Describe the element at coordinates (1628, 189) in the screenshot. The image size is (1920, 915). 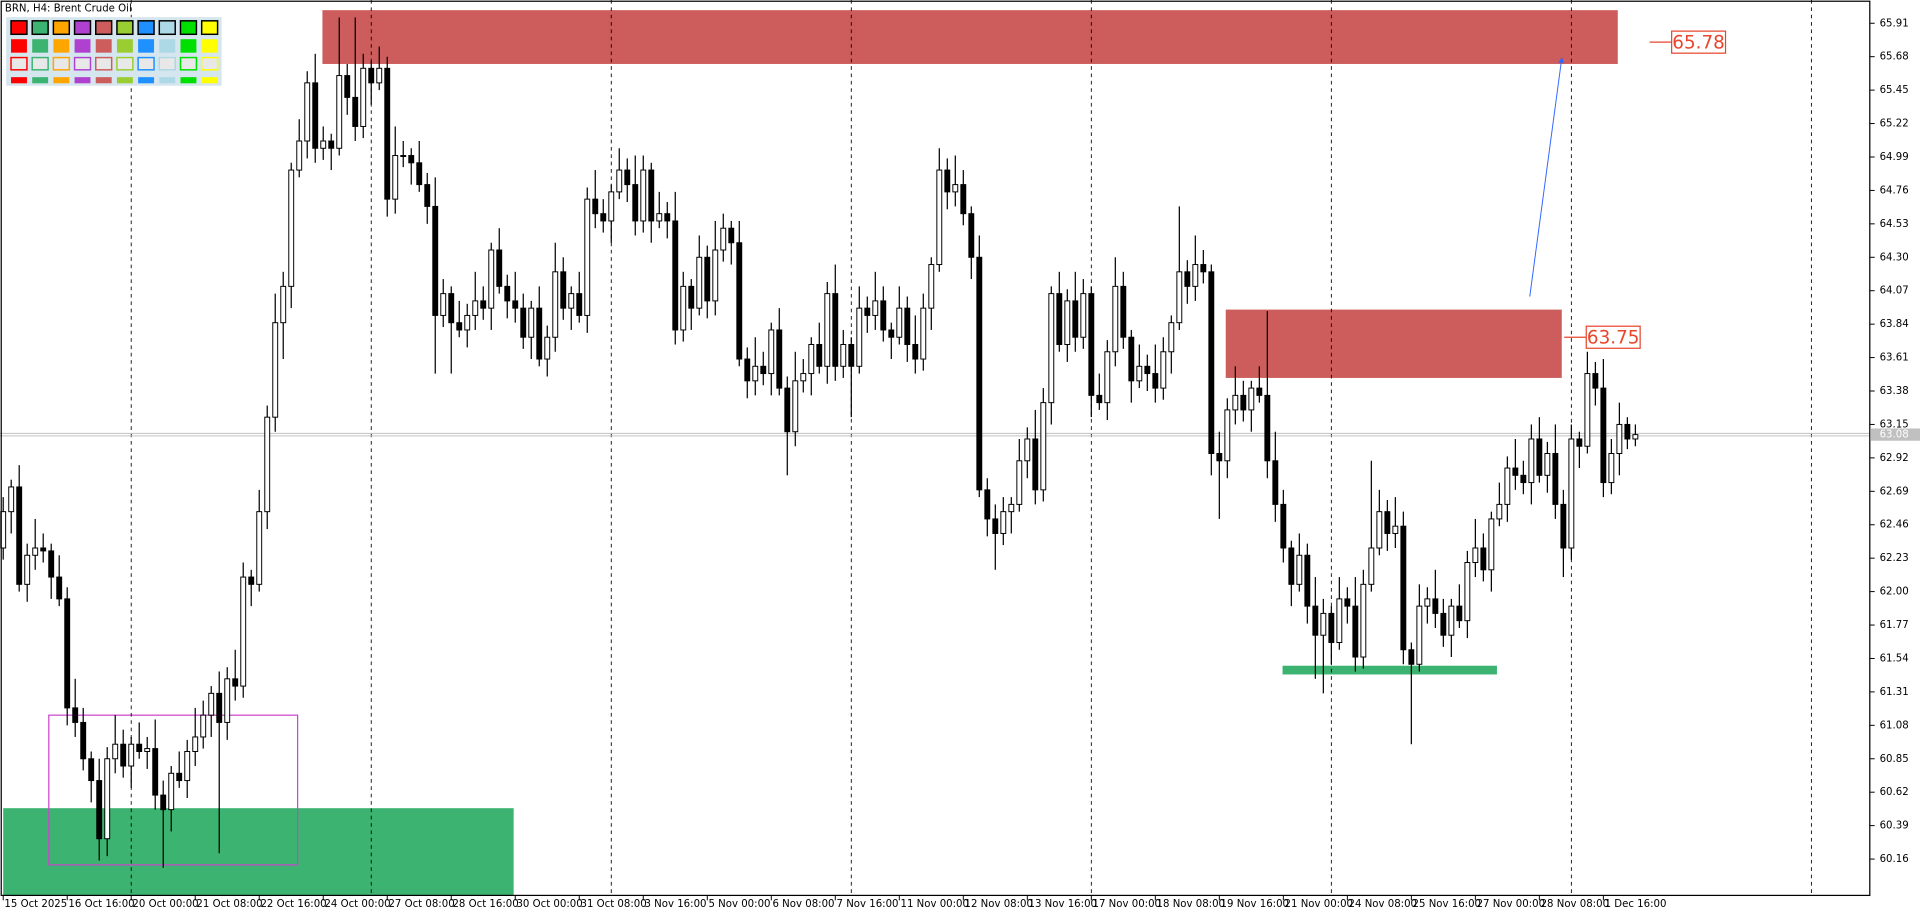
I see `overlay-layer: 65.78 63.75` at that location.